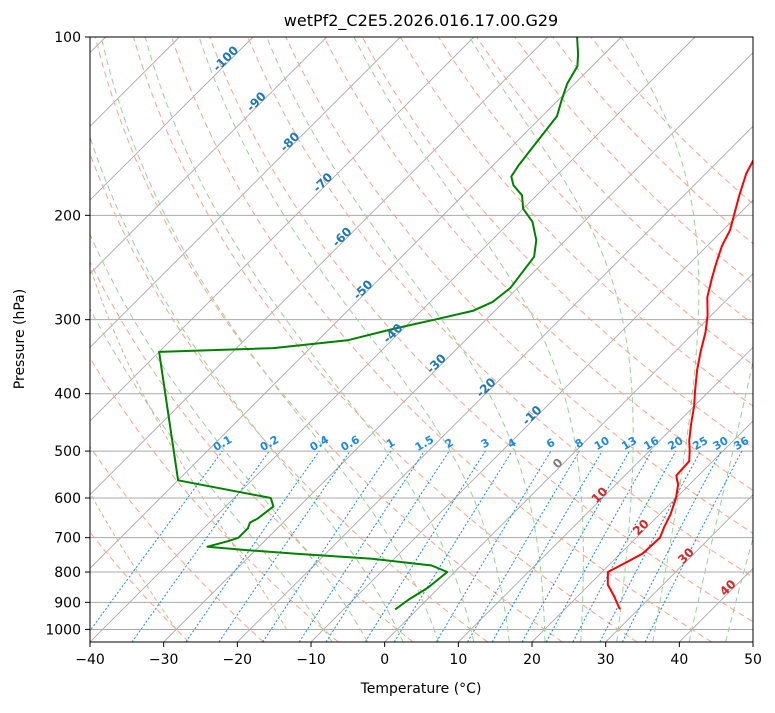 Image resolution: width=775 pixels, height=713 pixels. Describe the element at coordinates (67, 38) in the screenshot. I see `y-tick-label: 100` at that location.